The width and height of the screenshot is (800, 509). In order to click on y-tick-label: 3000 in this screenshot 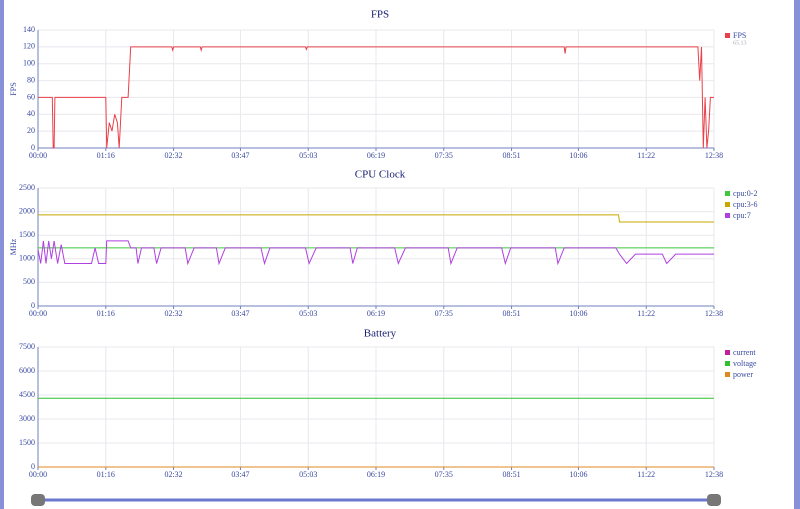, I will do `click(27, 418)`.